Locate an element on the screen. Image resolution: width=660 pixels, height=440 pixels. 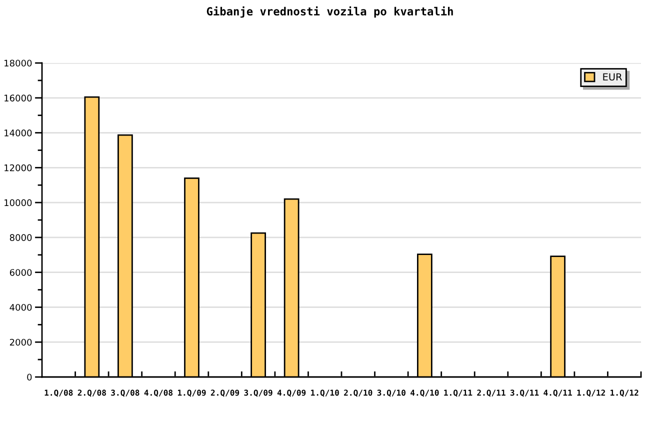
x-tick-label: 4.Q/11 is located at coordinates (558, 393).